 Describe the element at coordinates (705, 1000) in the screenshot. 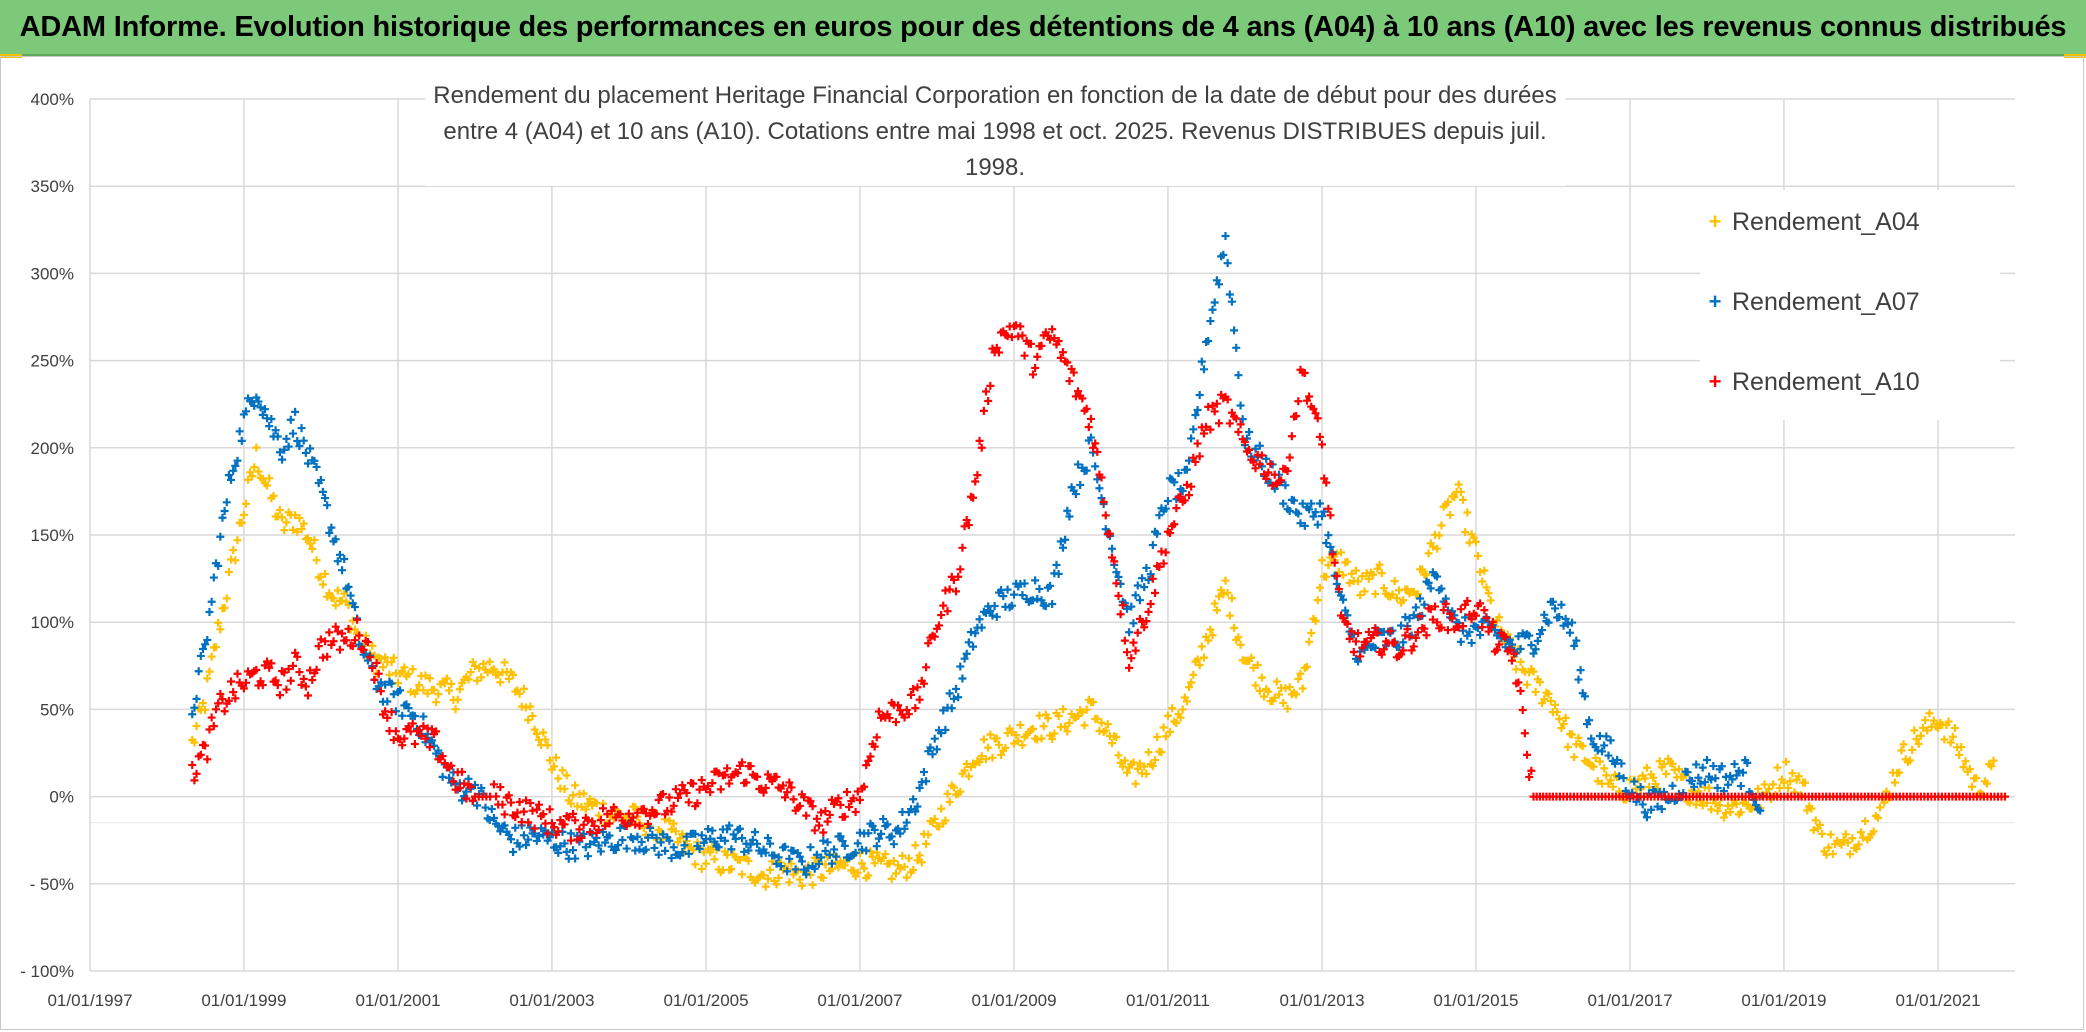

I see `x-tick-label: 01/01/2005` at that location.